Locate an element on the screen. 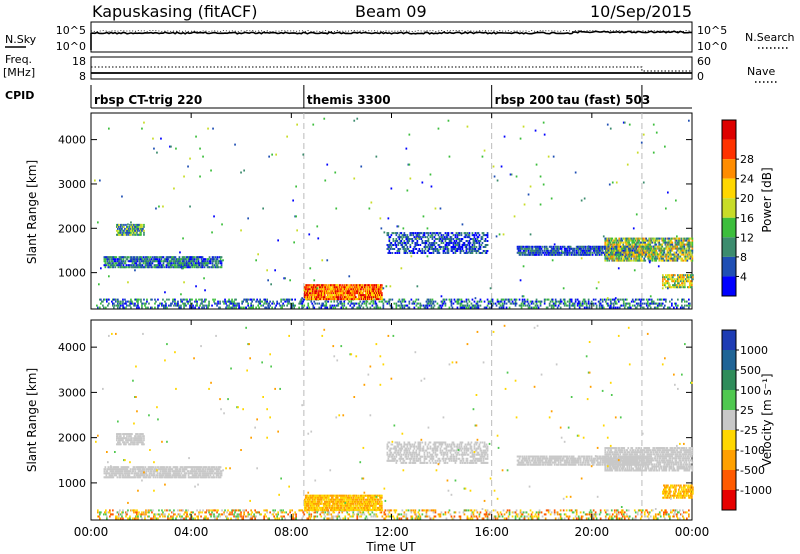 The height and width of the screenshot is (554, 800). nave-label: Nave is located at coordinates (761, 71).